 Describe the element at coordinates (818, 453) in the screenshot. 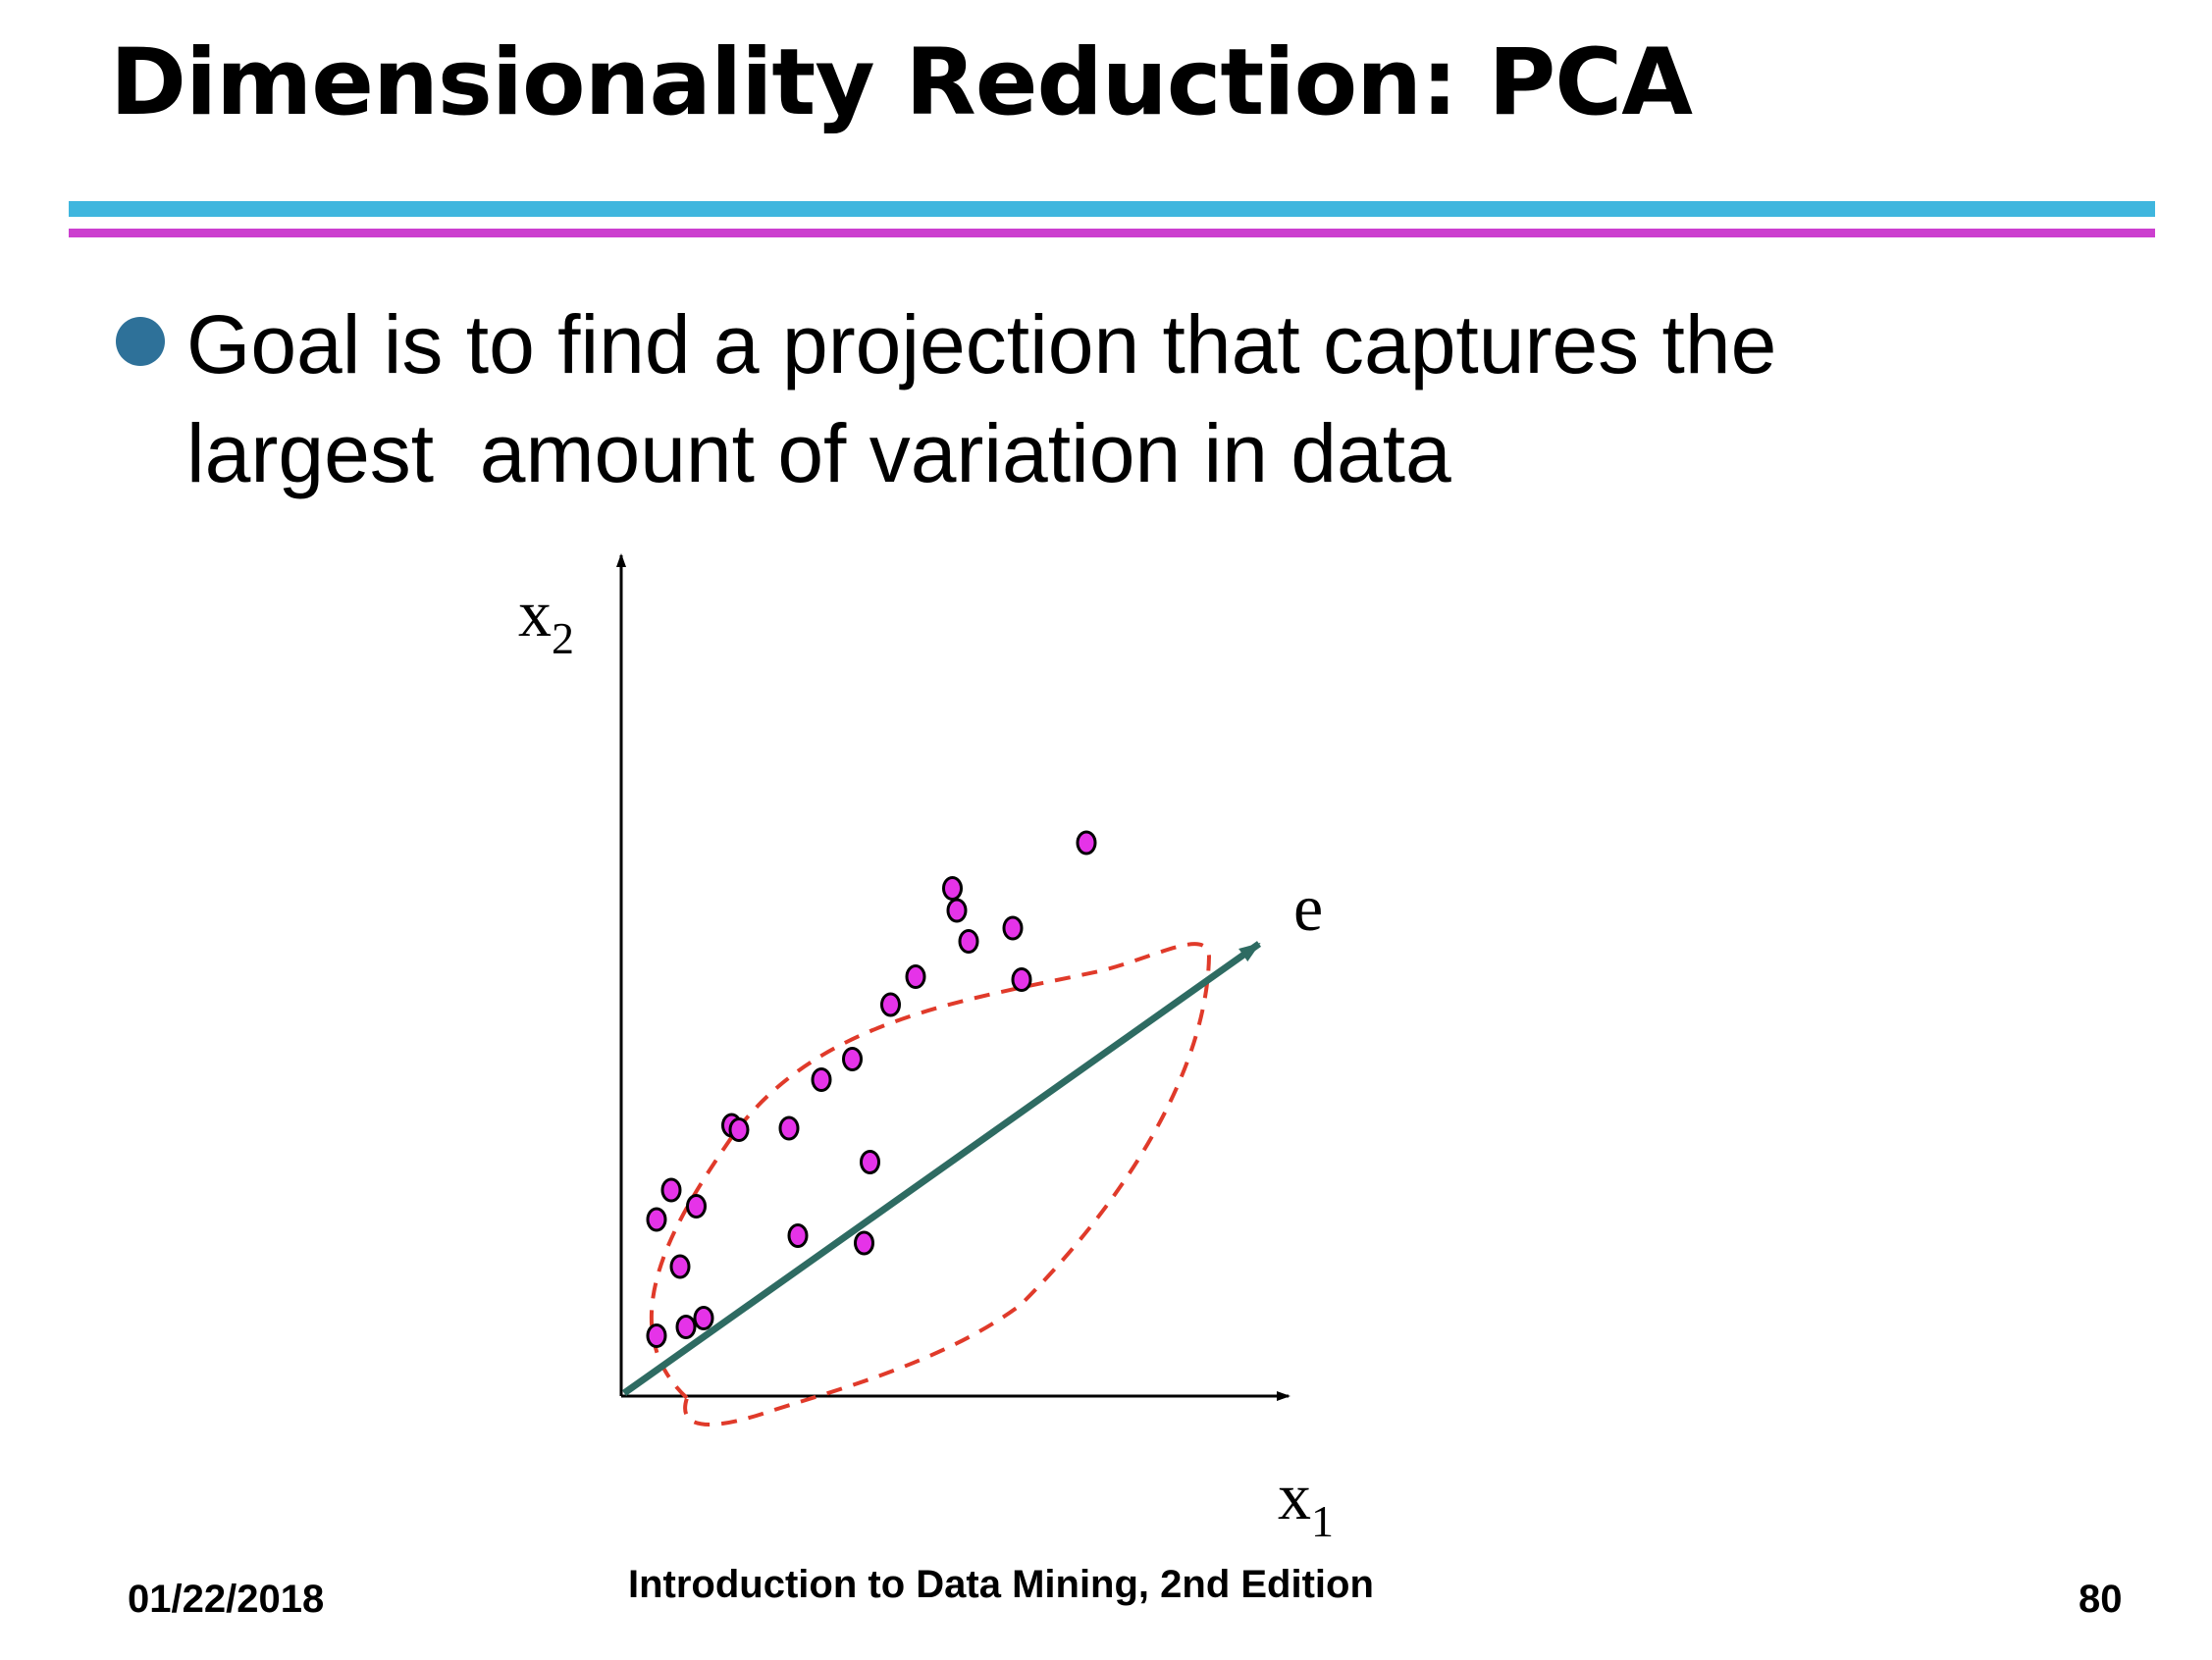

I see `bullet-line: largest amount of variation in data` at that location.